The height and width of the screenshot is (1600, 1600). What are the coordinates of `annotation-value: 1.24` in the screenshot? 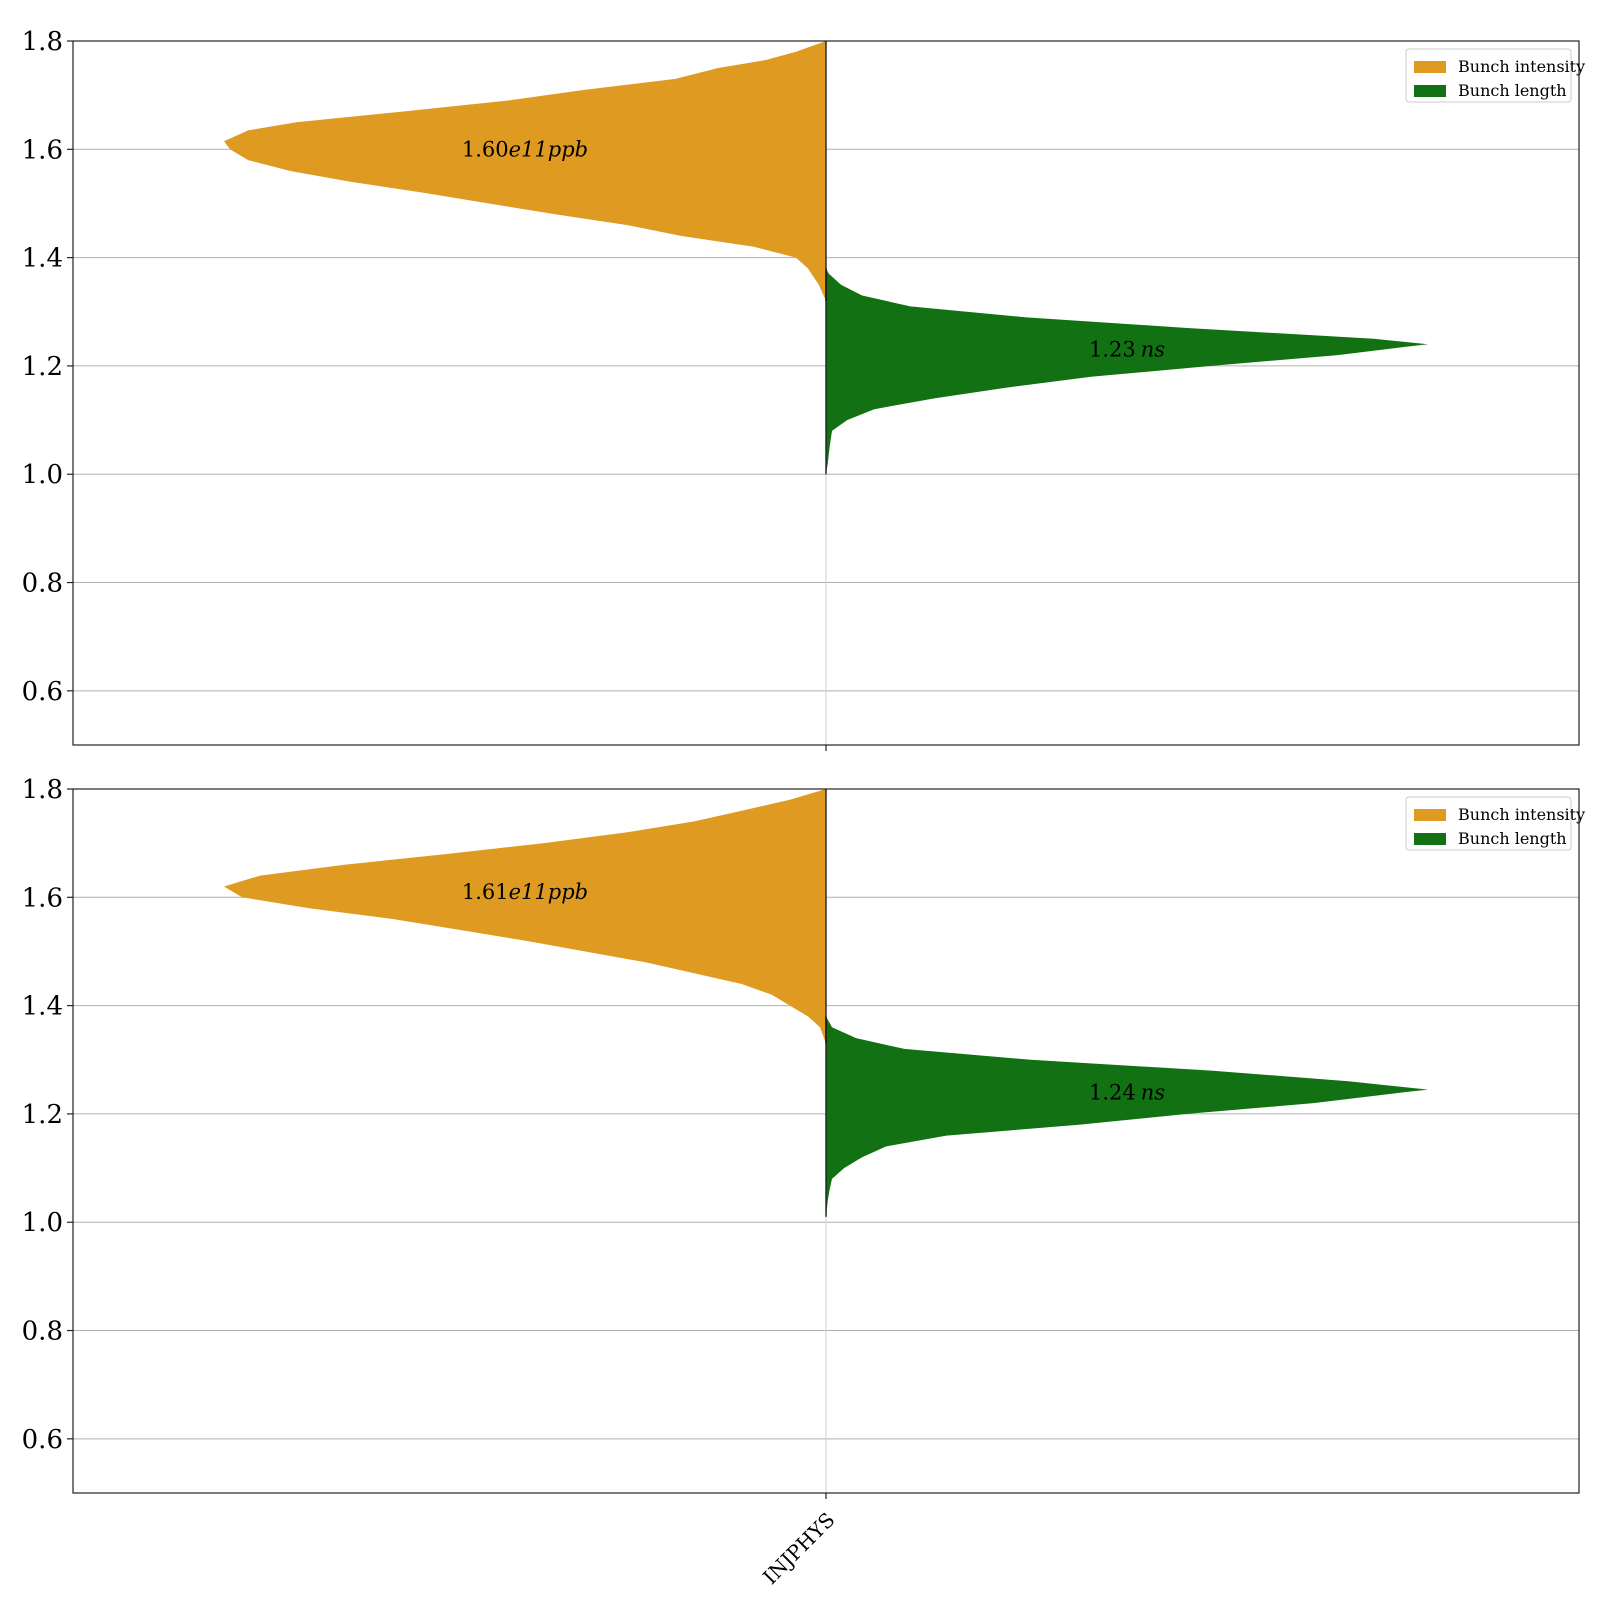 It's located at (1112, 1092).